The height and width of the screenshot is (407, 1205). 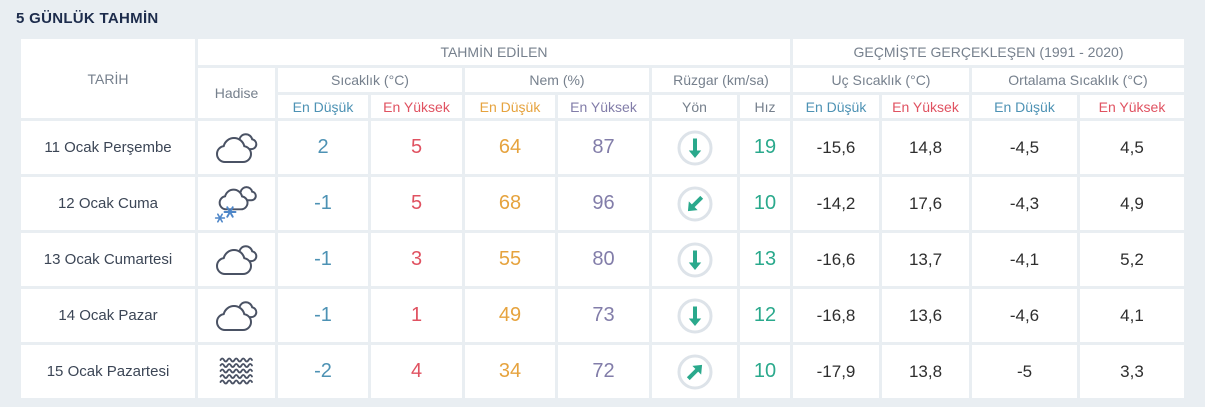 I want to click on humidity-max-cell: 72, so click(x=603, y=371).